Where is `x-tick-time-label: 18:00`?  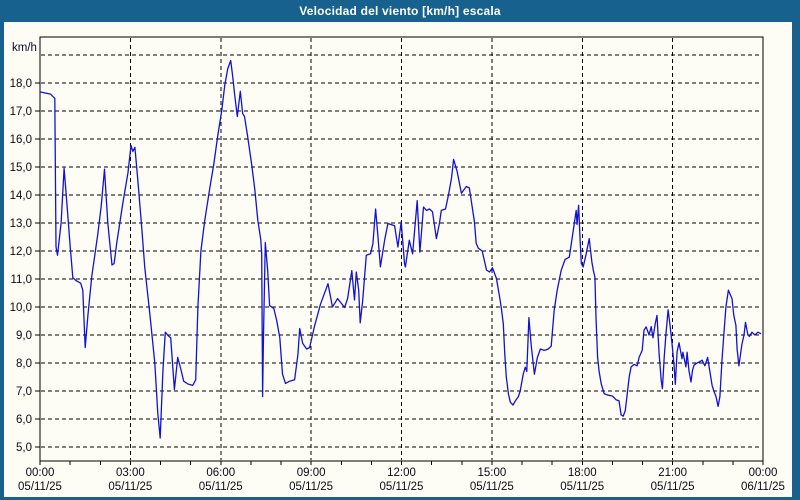 x-tick-time-label: 18:00 is located at coordinates (582, 473).